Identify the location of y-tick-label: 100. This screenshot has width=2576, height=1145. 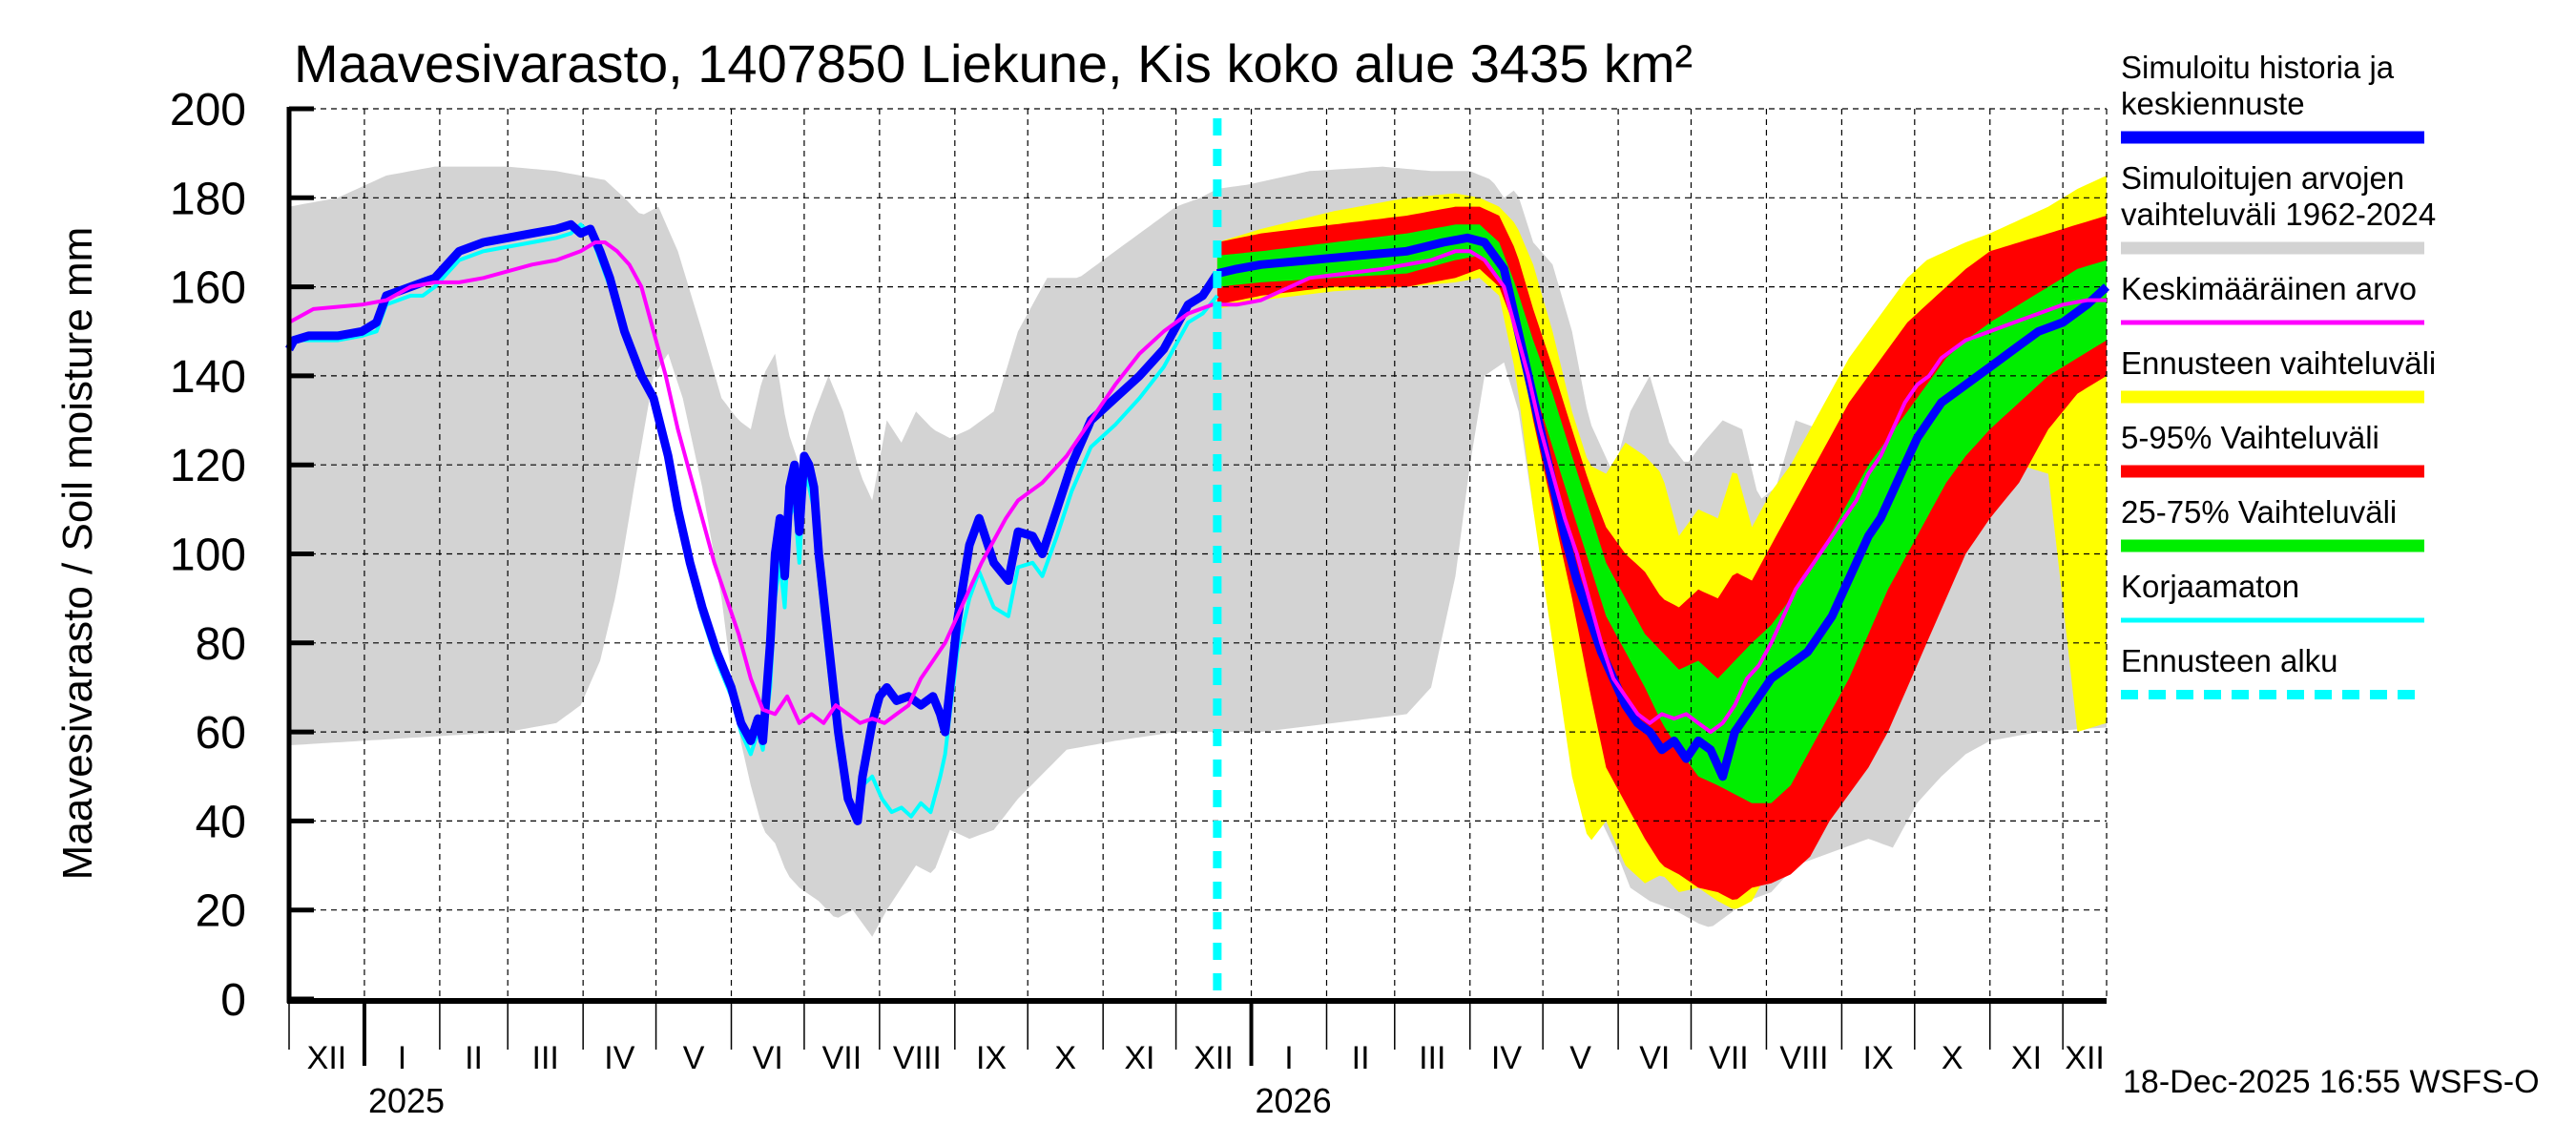
(208, 556).